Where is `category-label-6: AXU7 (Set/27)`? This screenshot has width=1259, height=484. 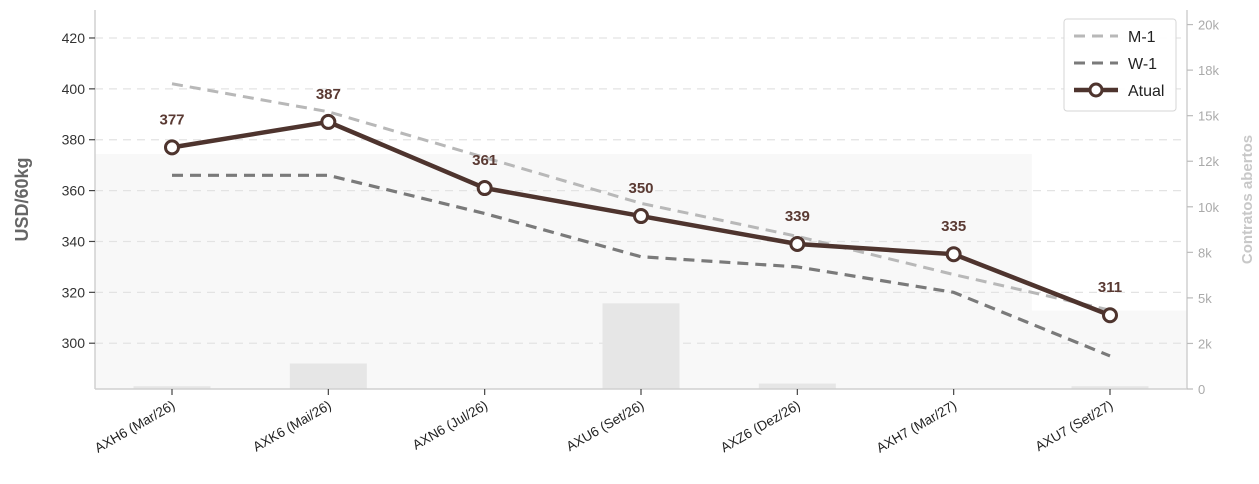
category-label-6: AXU7 (Set/27) is located at coordinates (1074, 426).